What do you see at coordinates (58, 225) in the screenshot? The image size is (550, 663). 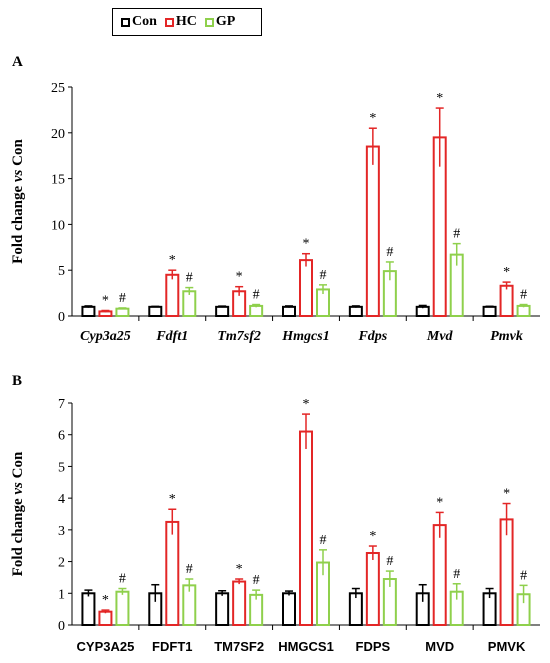 I see `y-tick-label: 10` at bounding box center [58, 225].